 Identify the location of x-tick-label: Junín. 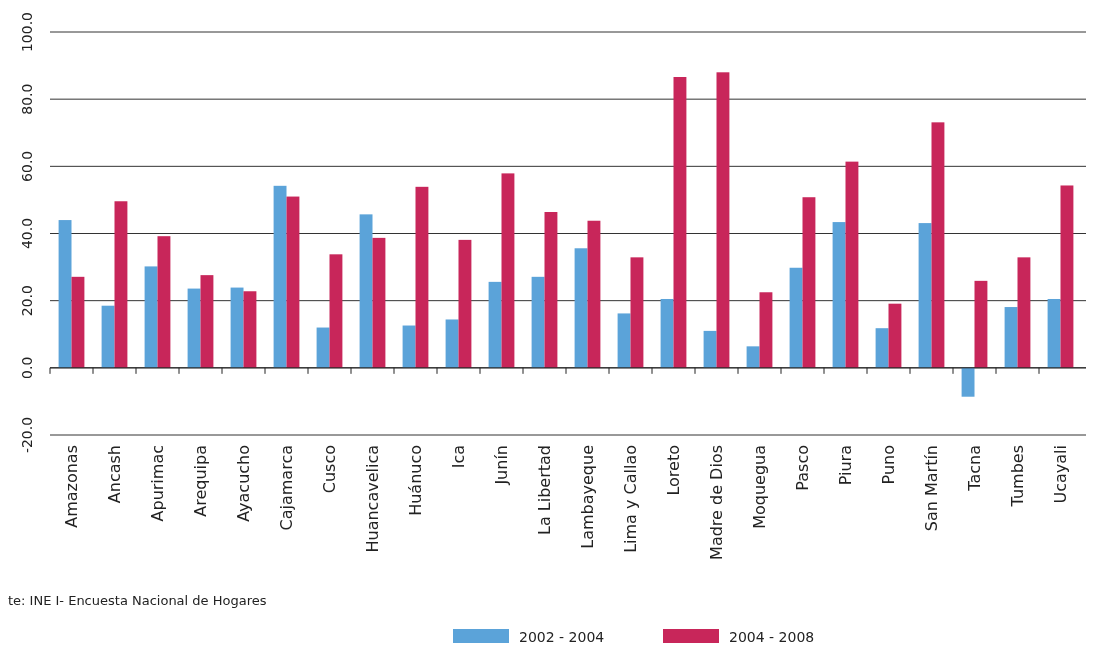
(501, 465).